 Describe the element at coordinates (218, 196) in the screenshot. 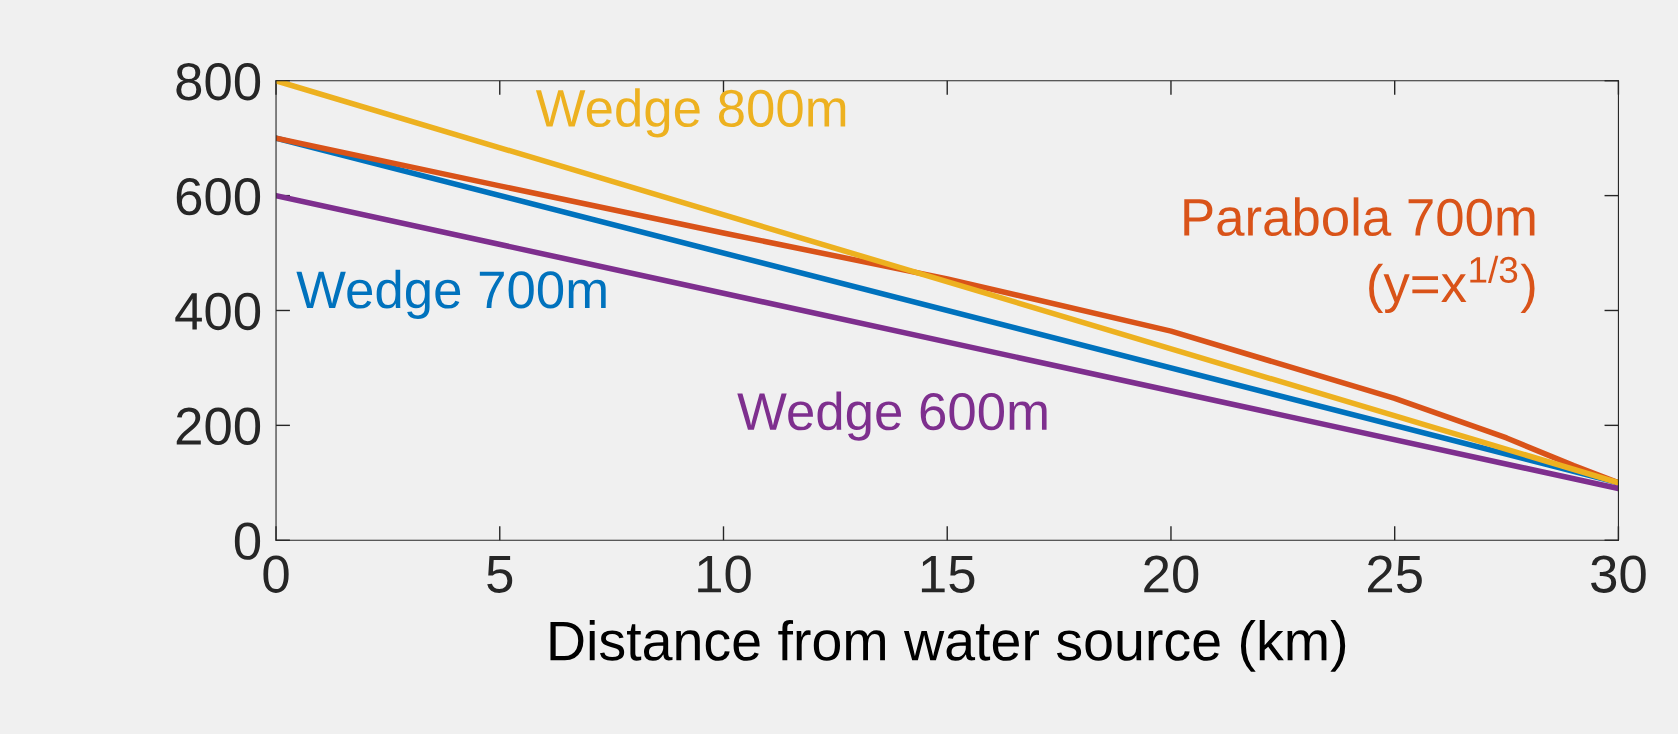

I see `y-tick-label: 600` at that location.